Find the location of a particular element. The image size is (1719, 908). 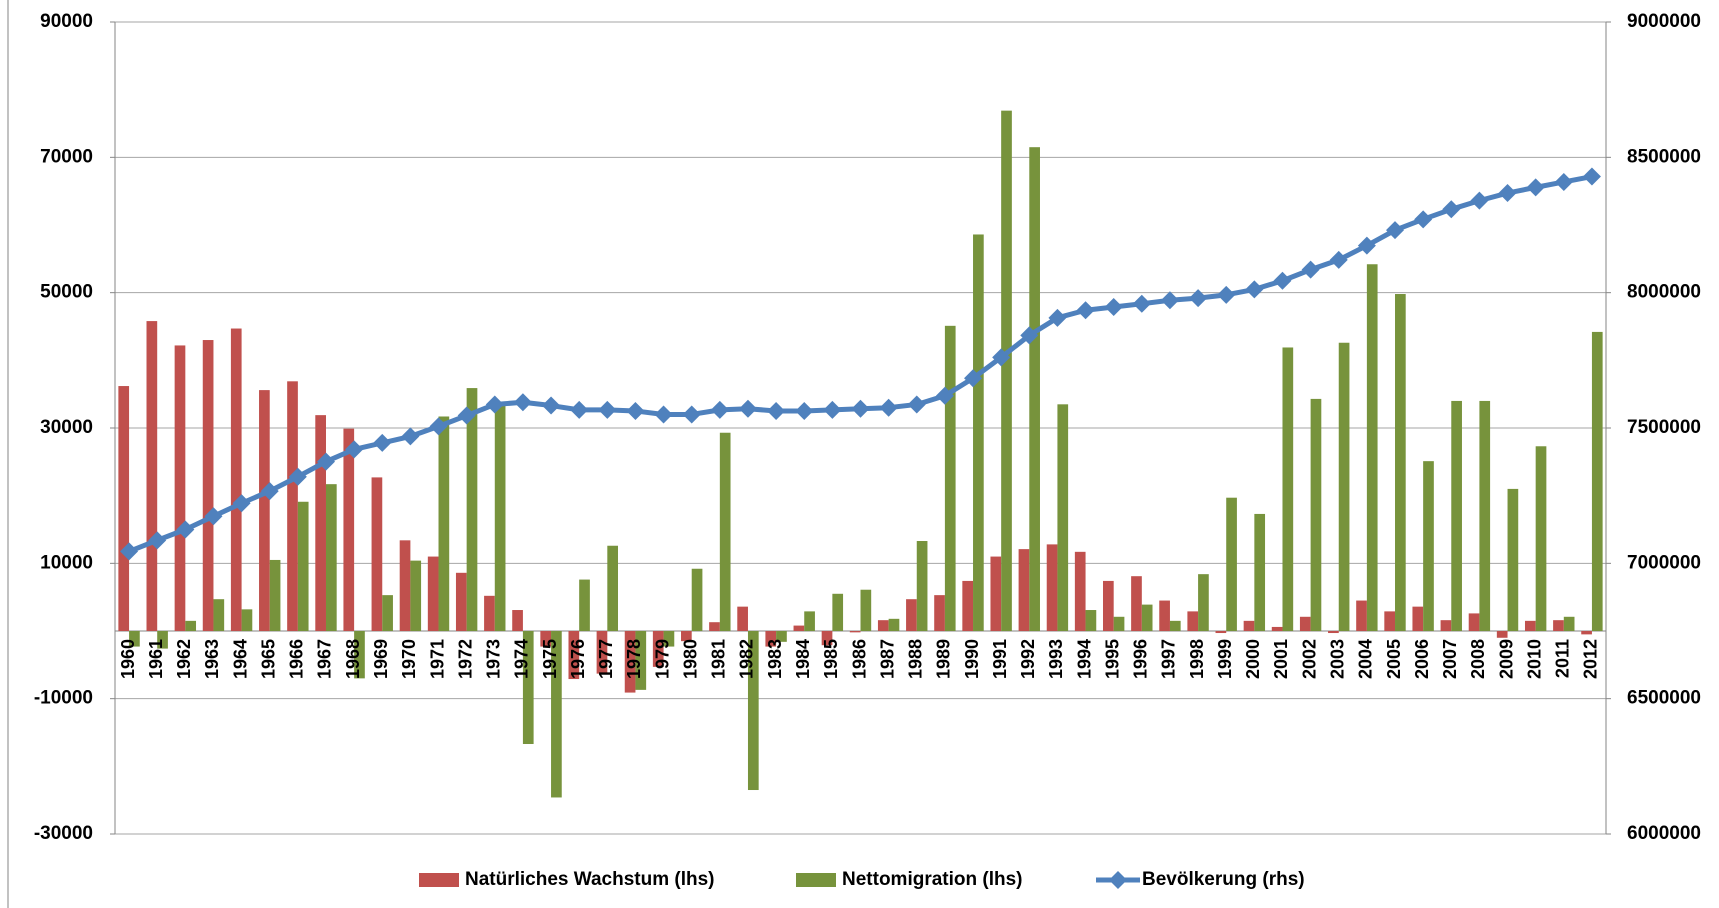

x-tick-label: 1962 is located at coordinates (184, 659).